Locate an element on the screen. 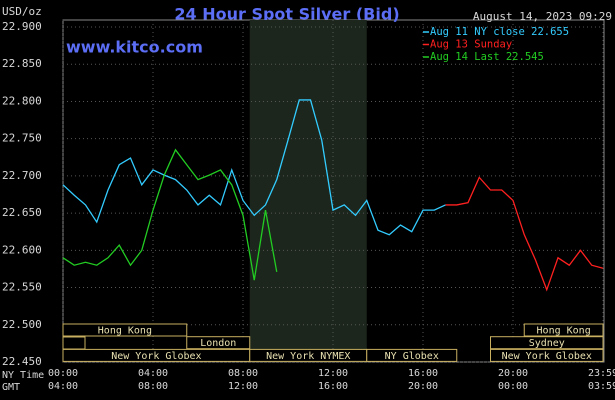 The width and height of the screenshot is (615, 400). y-tick-label: 22.800 is located at coordinates (22, 100).